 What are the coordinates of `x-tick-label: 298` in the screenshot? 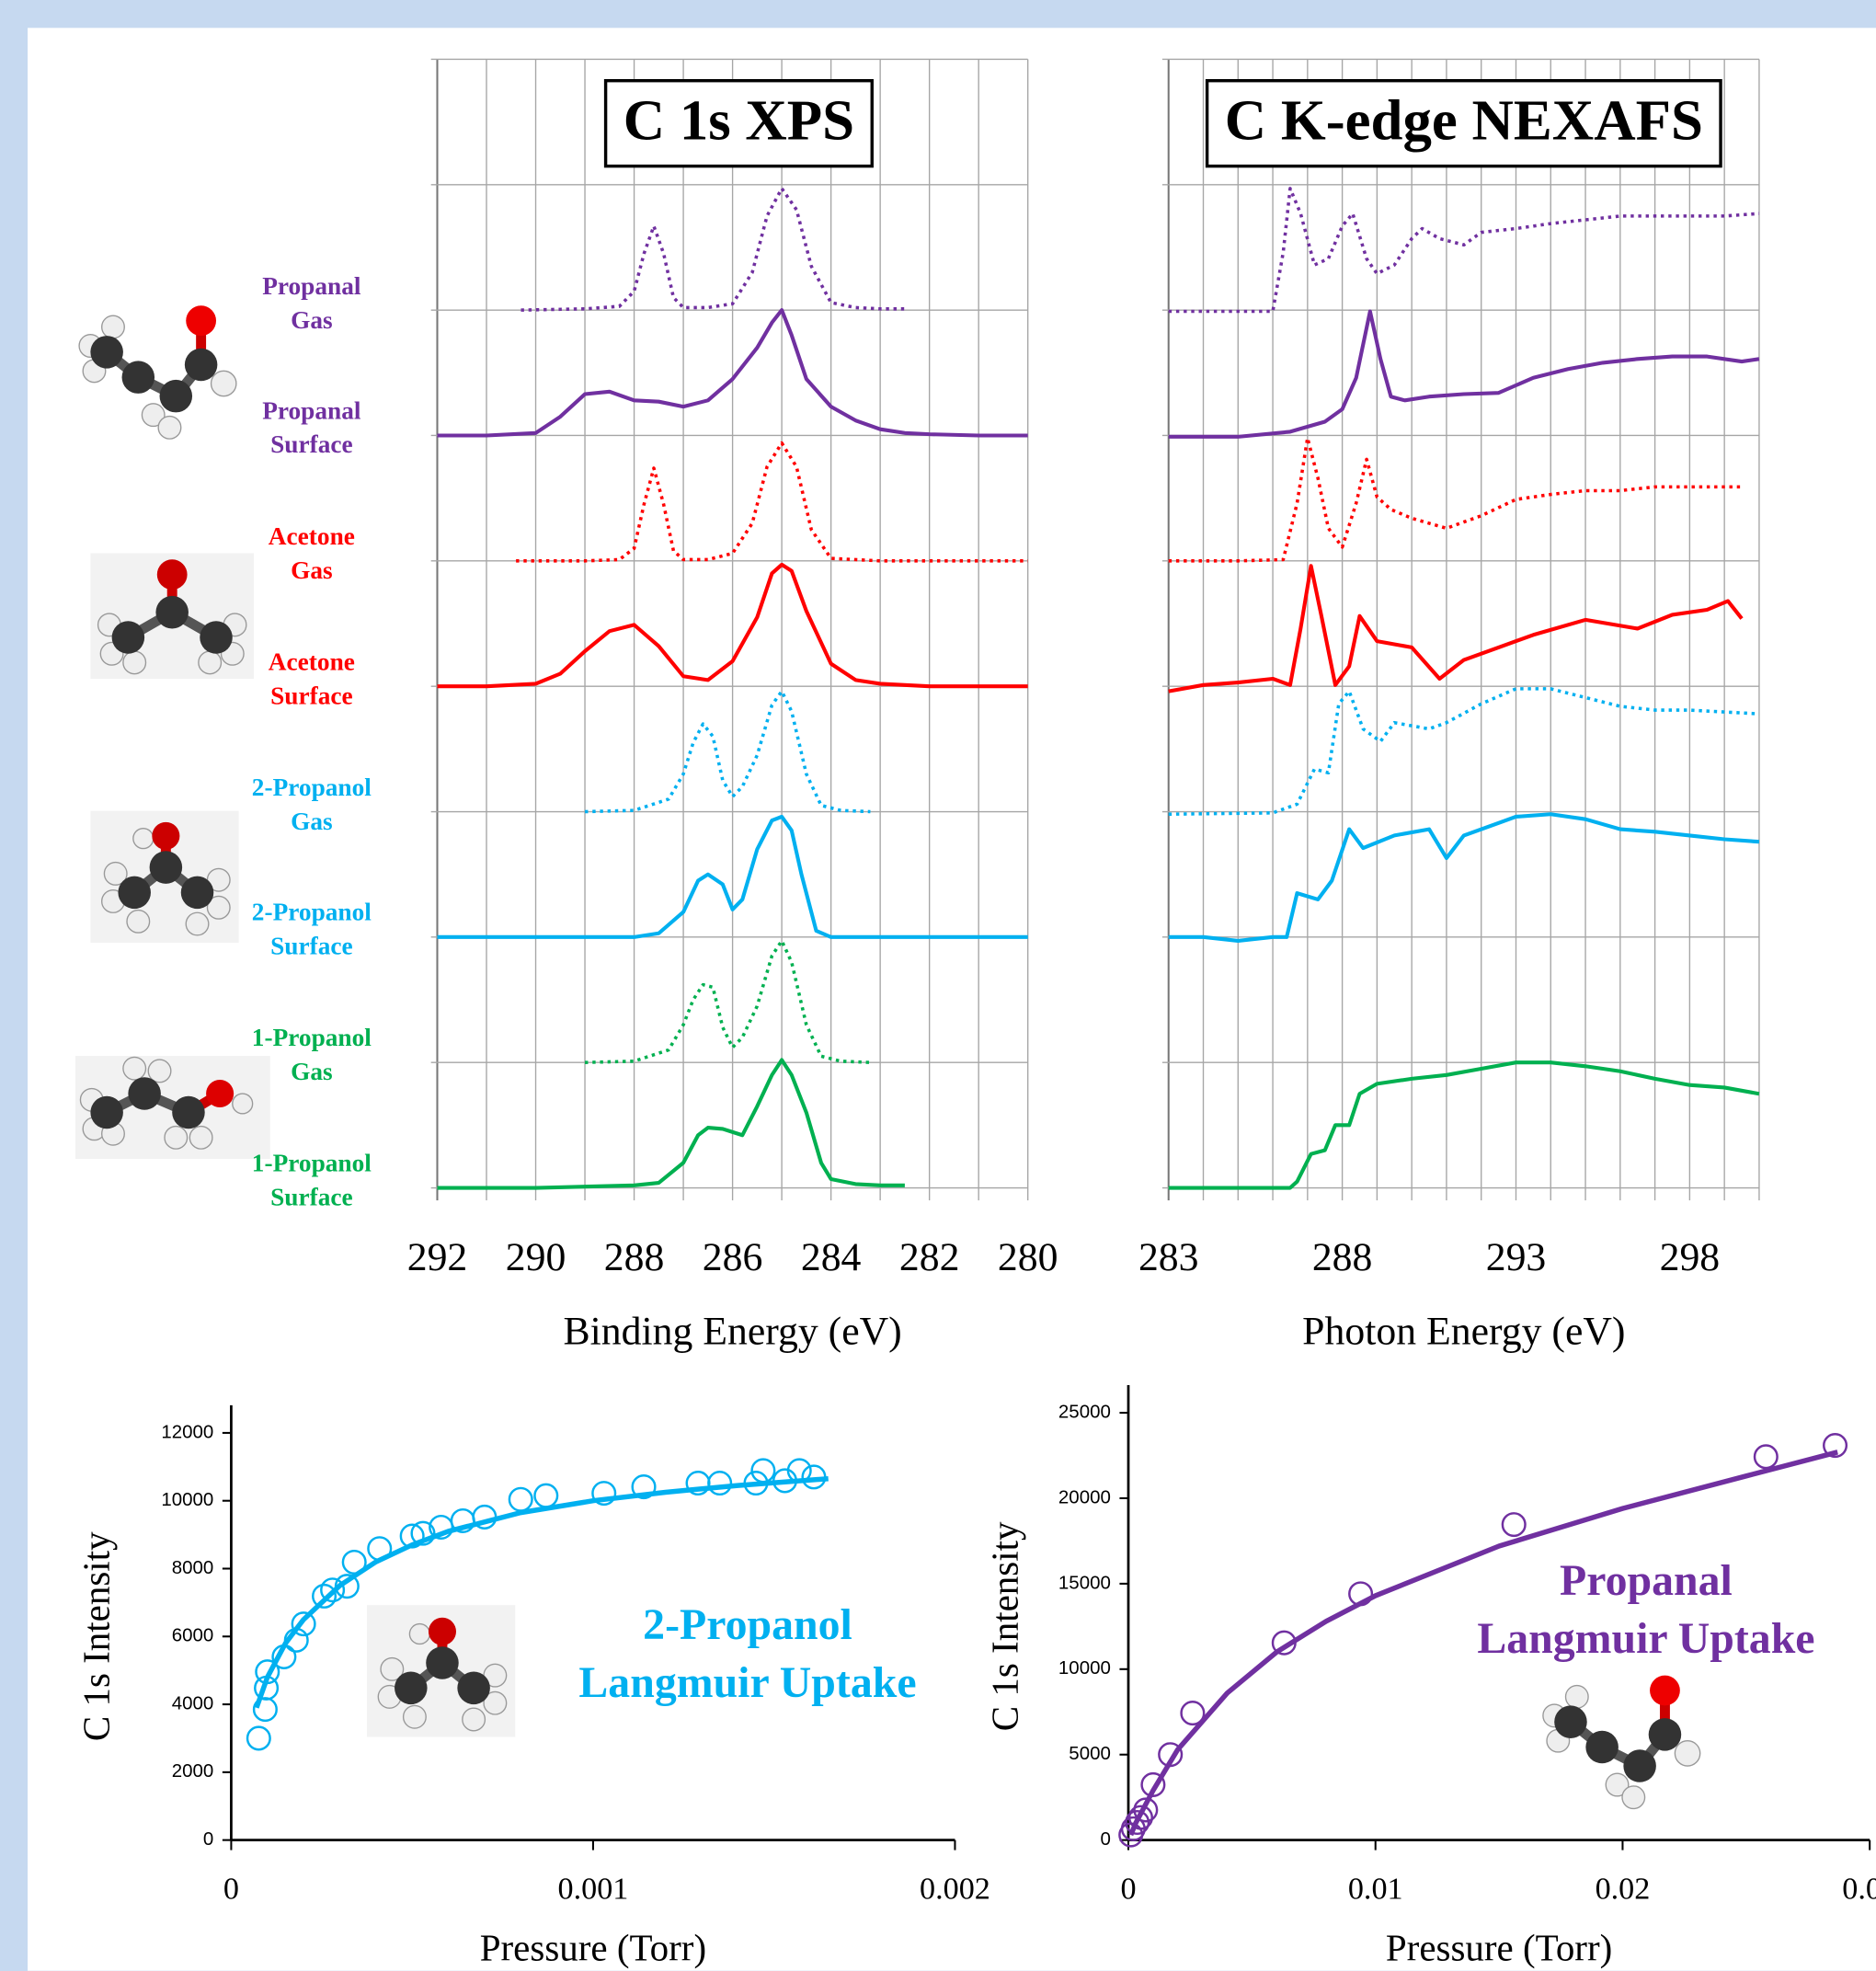 It's located at (1691, 1257).